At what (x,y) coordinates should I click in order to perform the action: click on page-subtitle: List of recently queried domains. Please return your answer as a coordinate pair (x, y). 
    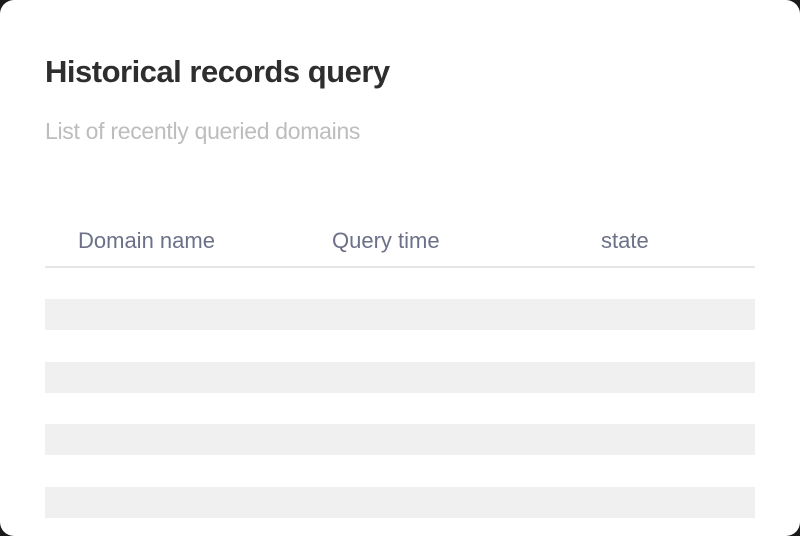
    Looking at the image, I should click on (203, 131).